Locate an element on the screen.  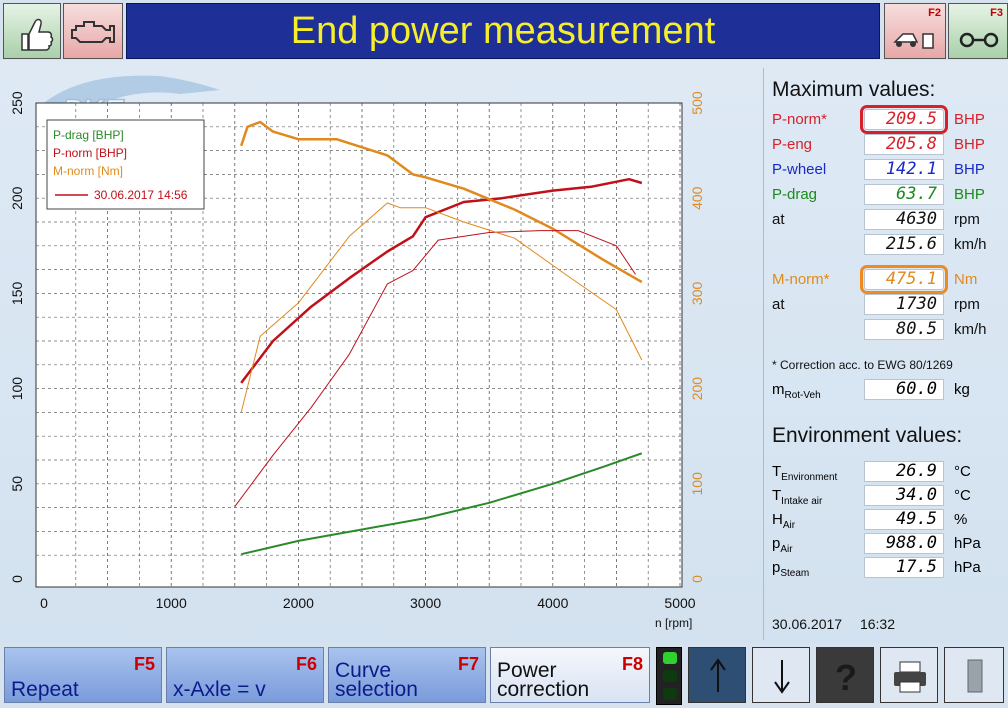
m-rot-row: mRot-Veh 60.0 kg is located at coordinates (886, 390).